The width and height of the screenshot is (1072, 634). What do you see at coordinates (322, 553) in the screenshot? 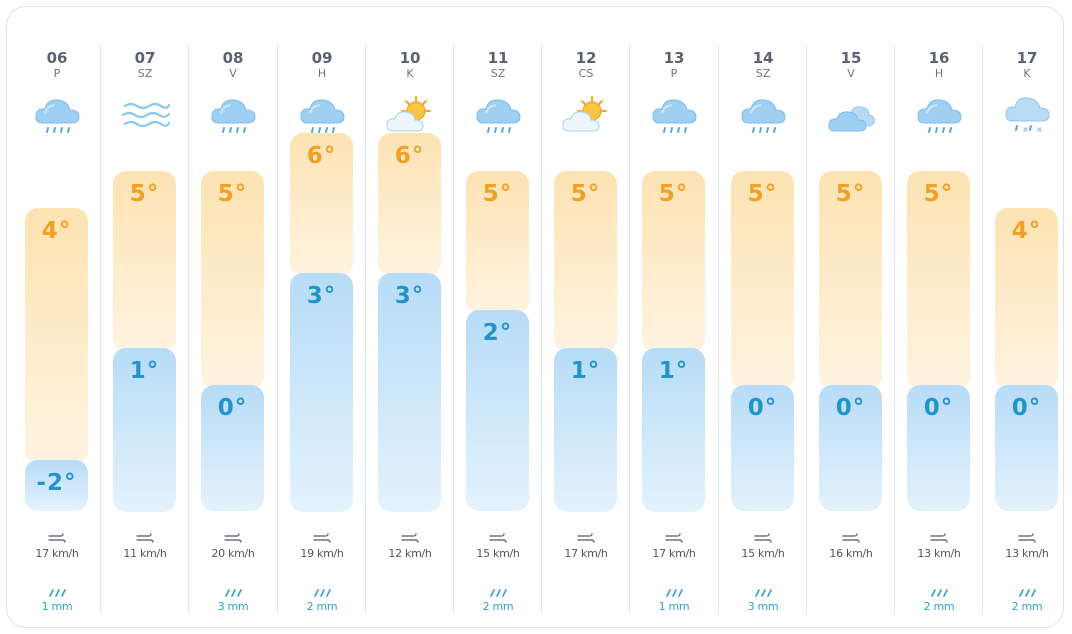
I see `wind-speed: 19 km/h` at bounding box center [322, 553].